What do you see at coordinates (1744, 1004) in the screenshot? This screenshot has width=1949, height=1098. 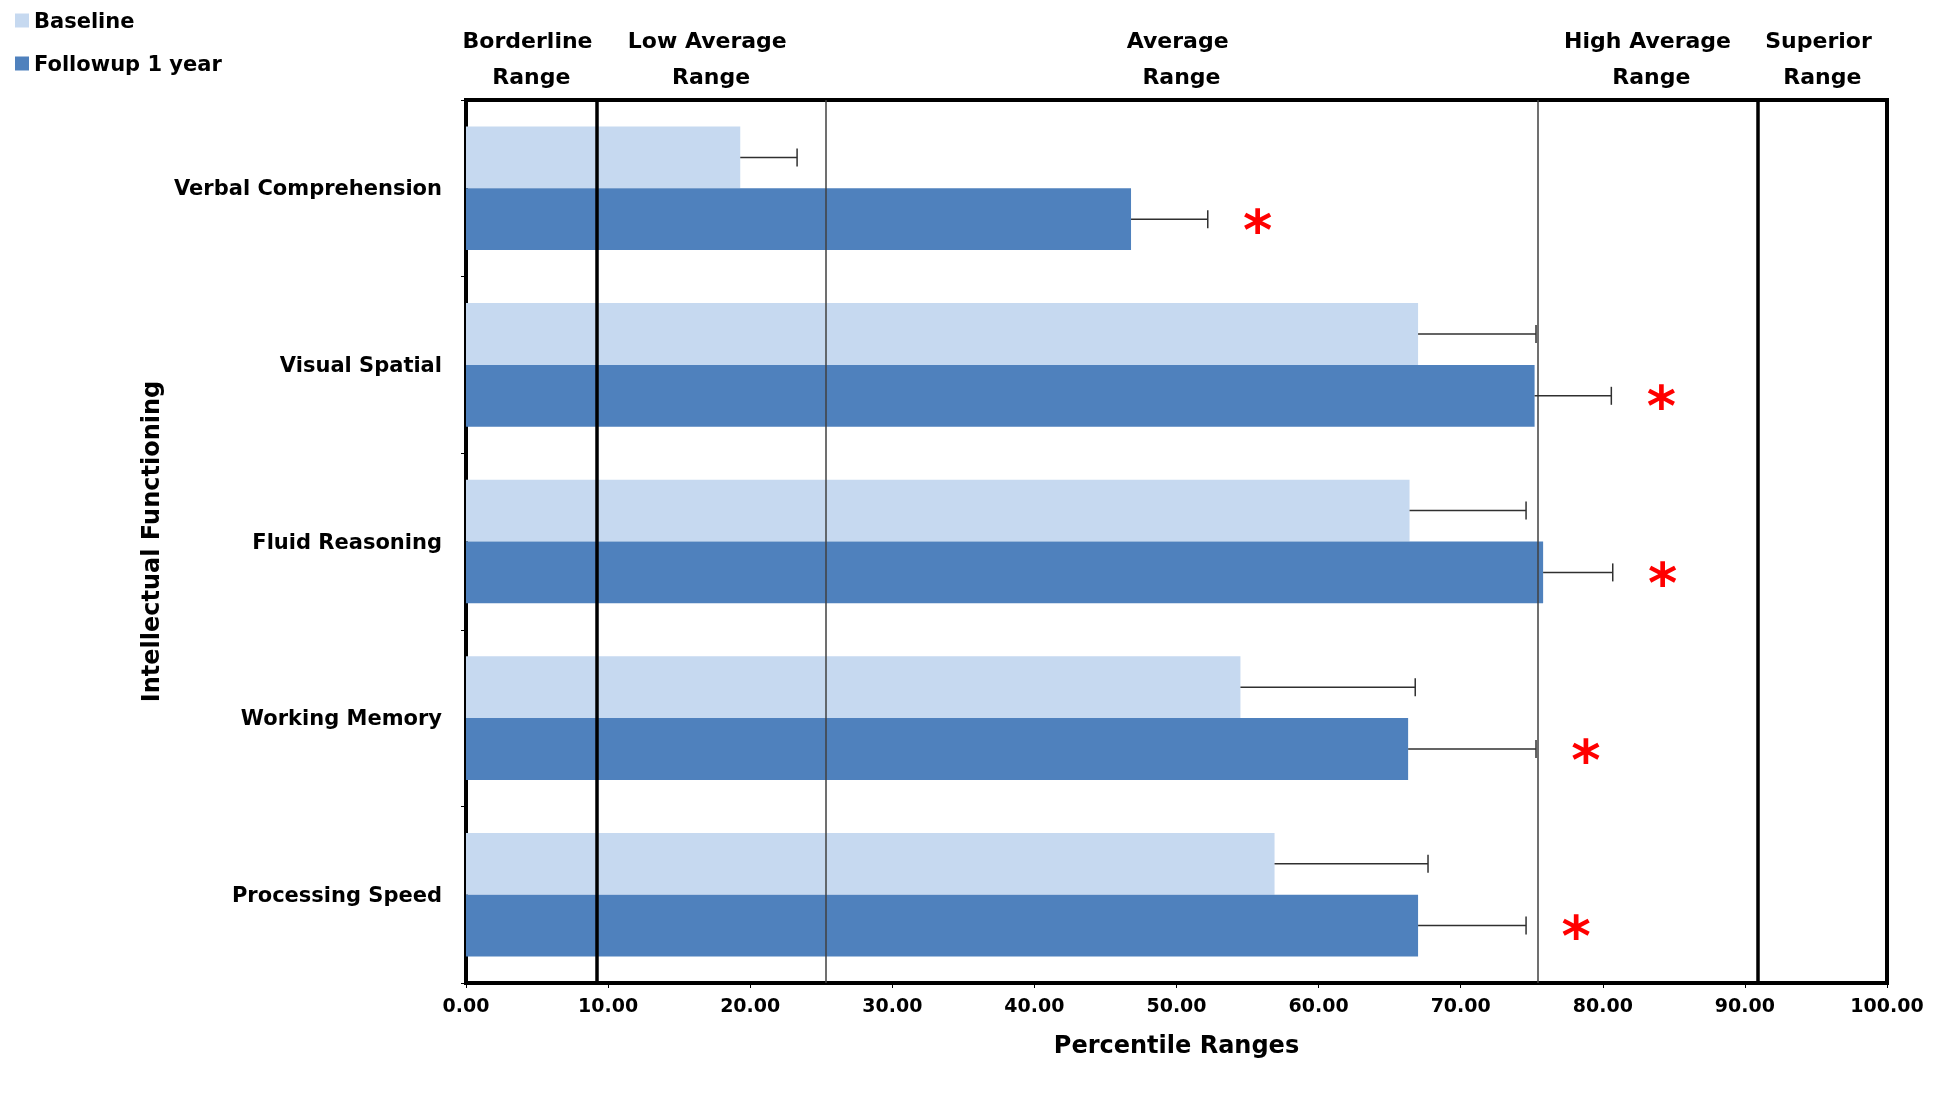 I see `x-tick-label: 90.00` at bounding box center [1744, 1004].